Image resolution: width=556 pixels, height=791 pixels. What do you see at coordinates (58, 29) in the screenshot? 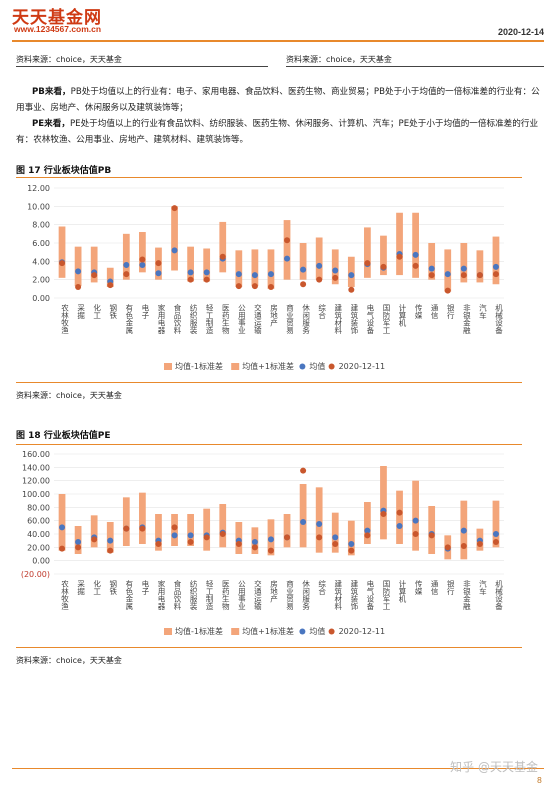
I see `site-url: www.1234567.com.cn` at bounding box center [58, 29].